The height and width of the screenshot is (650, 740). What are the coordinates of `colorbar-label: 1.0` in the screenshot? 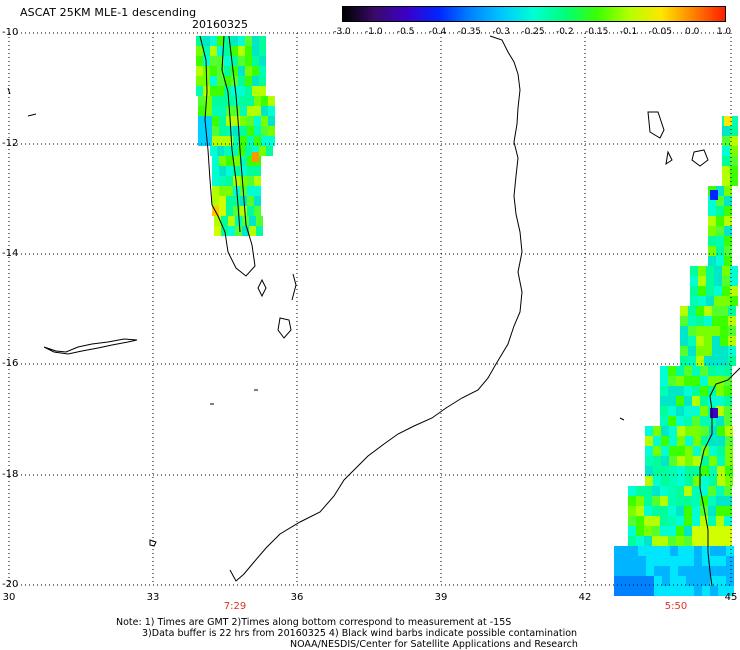 It's located at (724, 32).